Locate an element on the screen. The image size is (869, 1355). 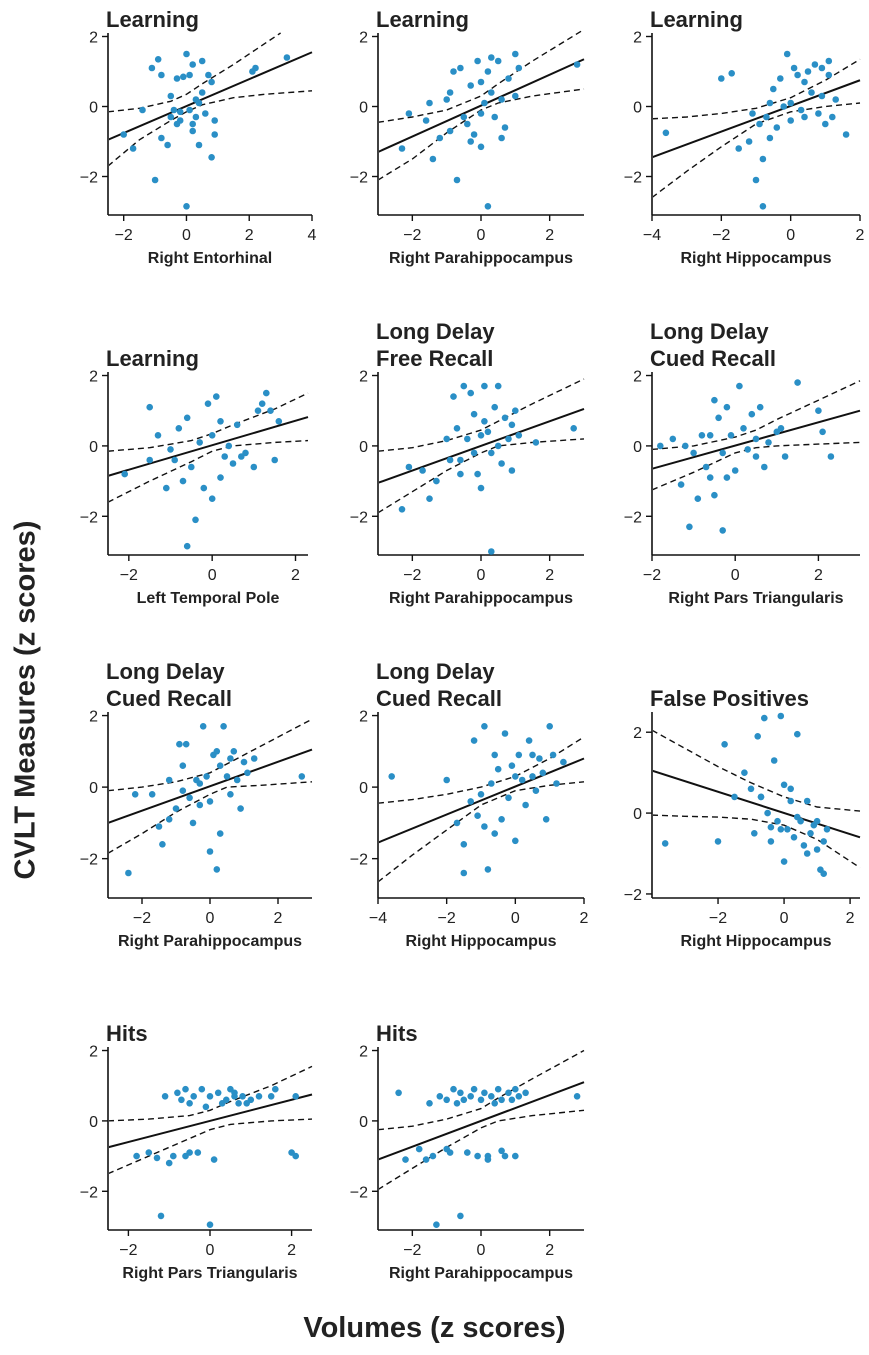
panel-x-label: Right Parahippocampus is located at coordinates (481, 598).